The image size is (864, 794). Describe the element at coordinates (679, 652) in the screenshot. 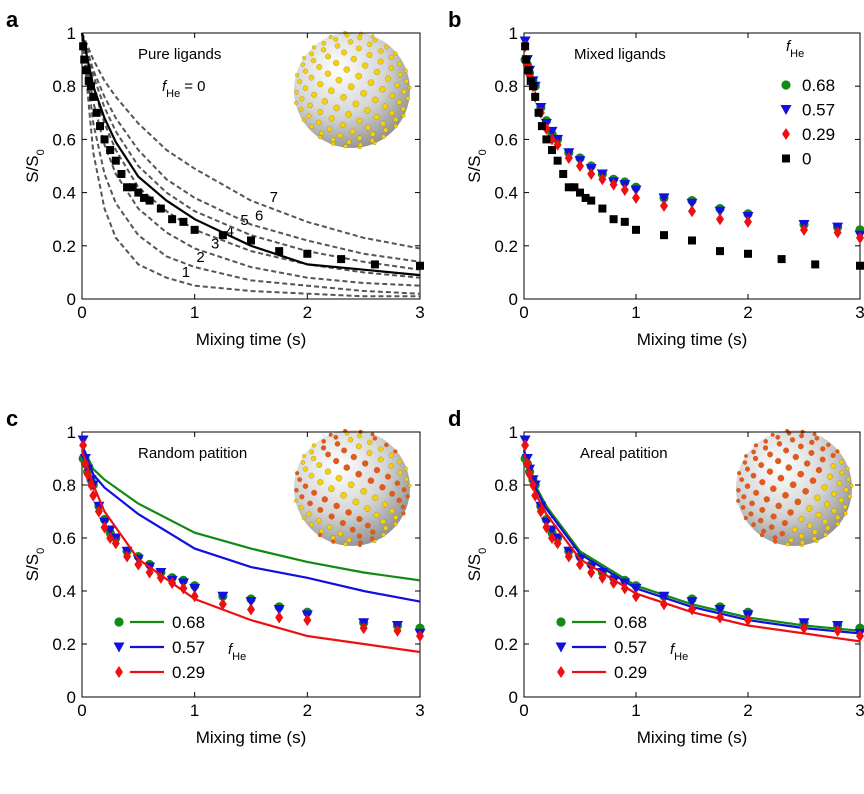

I see `legend-title: fHe` at that location.